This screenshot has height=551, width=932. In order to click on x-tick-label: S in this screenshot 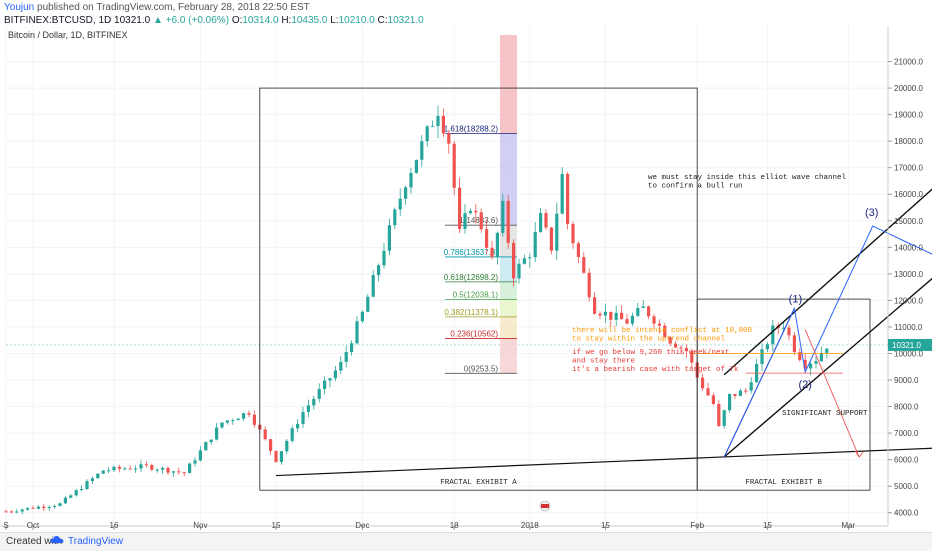, I will do `click(5, 525)`.